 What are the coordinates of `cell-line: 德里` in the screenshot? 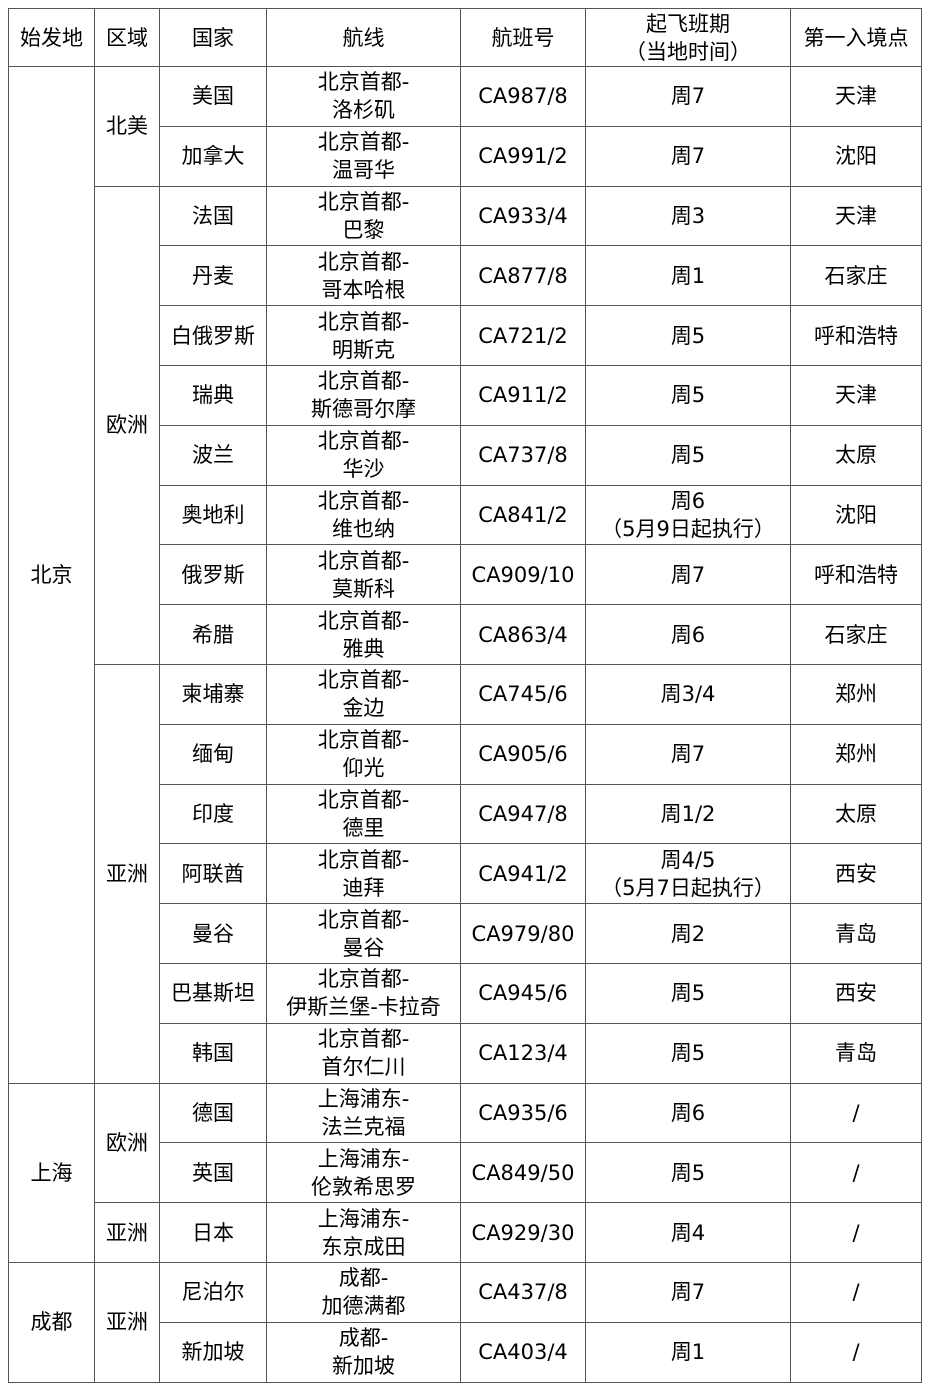 It's located at (363, 827).